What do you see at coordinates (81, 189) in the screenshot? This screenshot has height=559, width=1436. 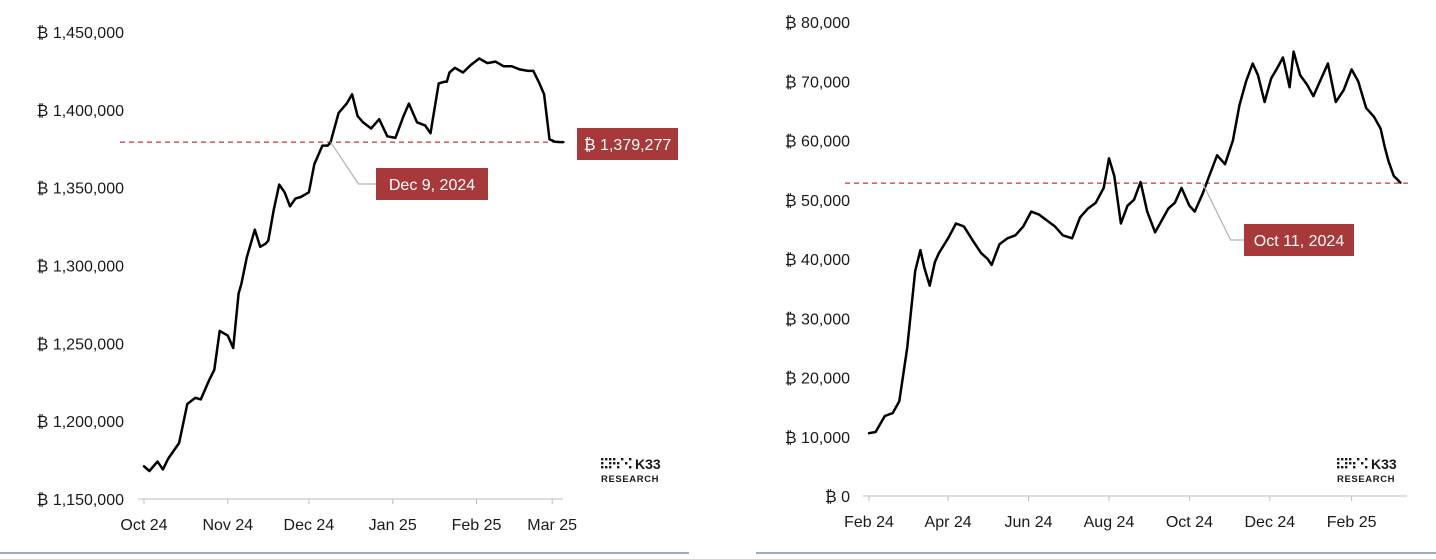 I see `y-tick-label: ₿ 1,350,000` at bounding box center [81, 189].